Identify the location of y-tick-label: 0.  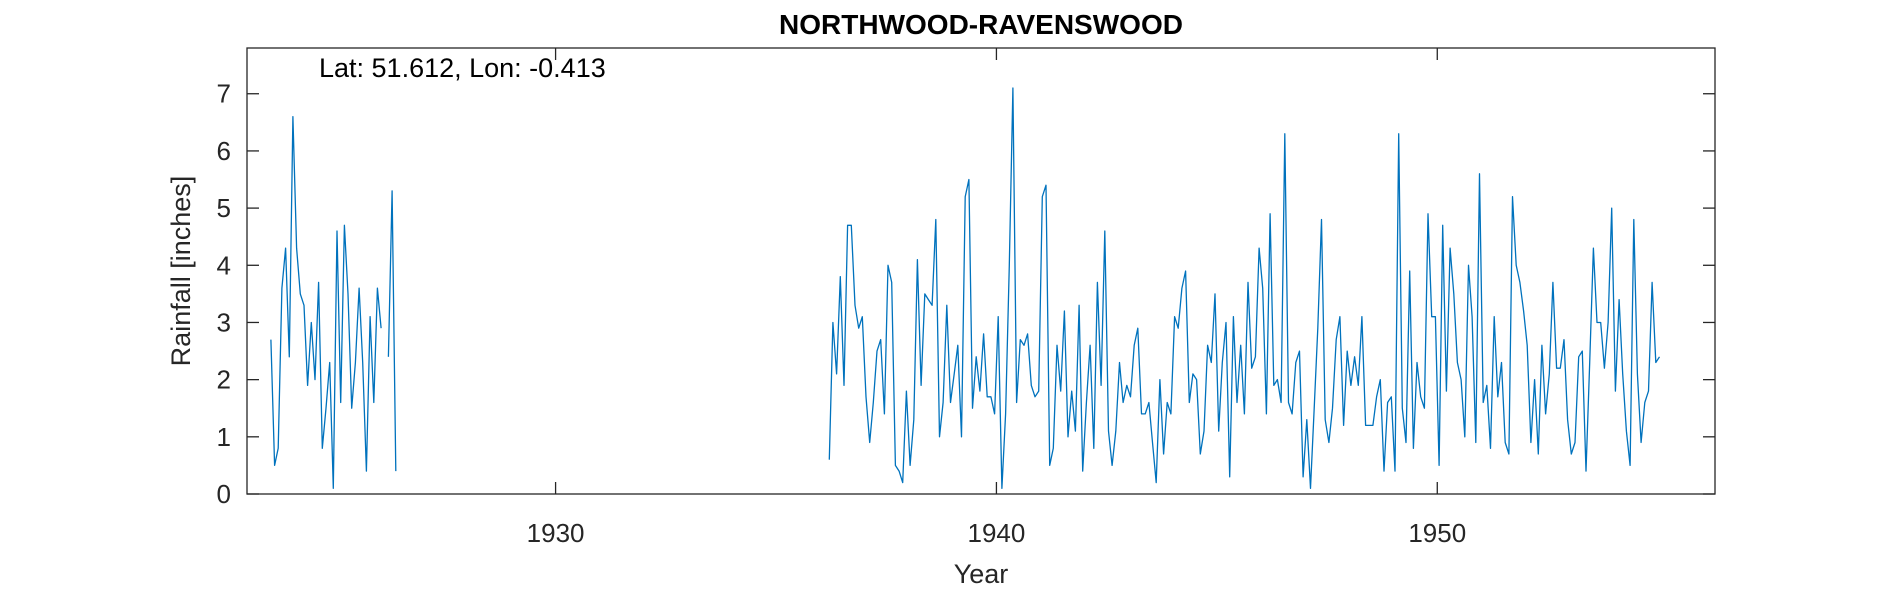
(224, 494).